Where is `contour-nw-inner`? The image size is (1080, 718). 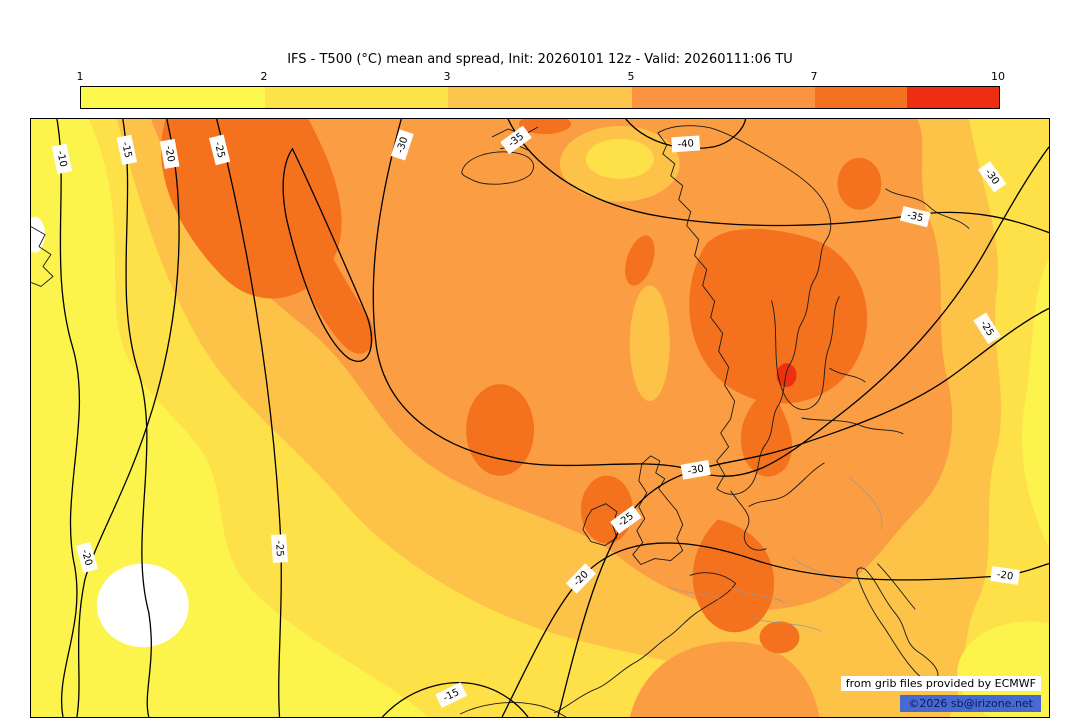
contour-nw-inner is located at coordinates (327, 254).